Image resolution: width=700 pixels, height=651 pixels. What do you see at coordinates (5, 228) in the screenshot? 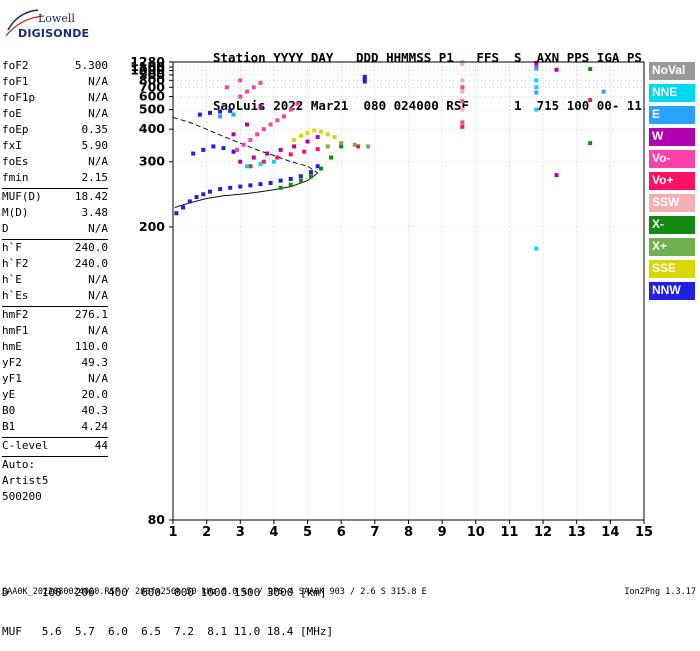
I see `param-label: D` at bounding box center [5, 228].